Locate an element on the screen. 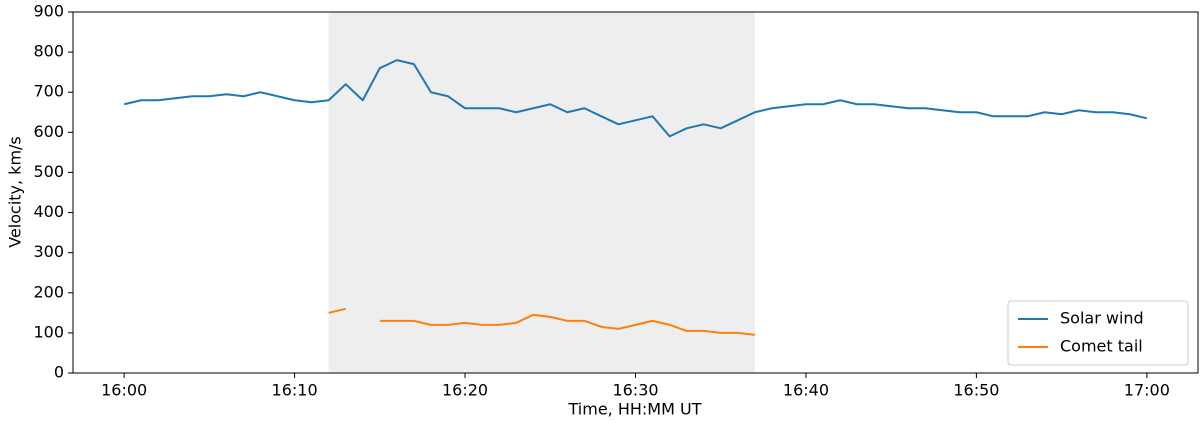  y-axis-label: Velocity, km/s is located at coordinates (15, 192).